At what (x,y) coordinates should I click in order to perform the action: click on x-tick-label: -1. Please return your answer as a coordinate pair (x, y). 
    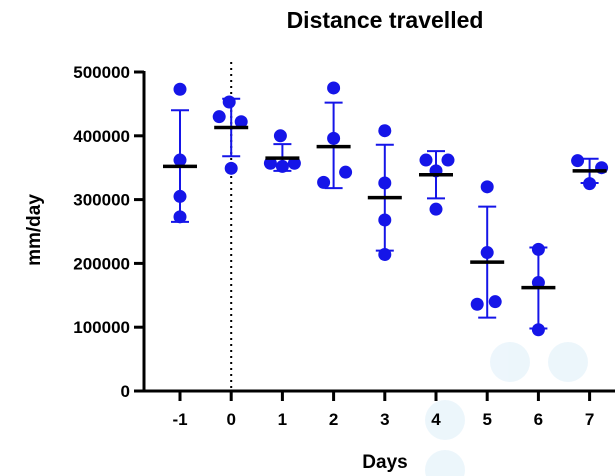
    Looking at the image, I should click on (179, 419).